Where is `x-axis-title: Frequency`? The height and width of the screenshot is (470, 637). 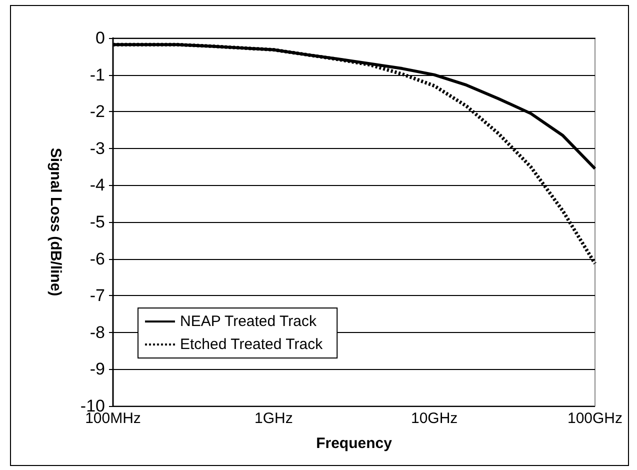
x-axis-title: Frequency is located at coordinates (354, 443).